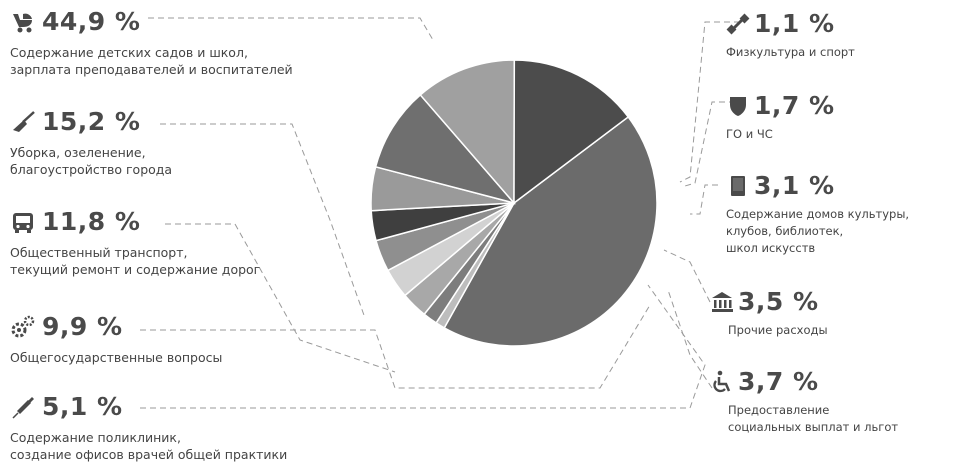  Describe the element at coordinates (813, 418) in the screenshot. I see `slice-description: Предоставление социальных выплат и льгот` at that location.